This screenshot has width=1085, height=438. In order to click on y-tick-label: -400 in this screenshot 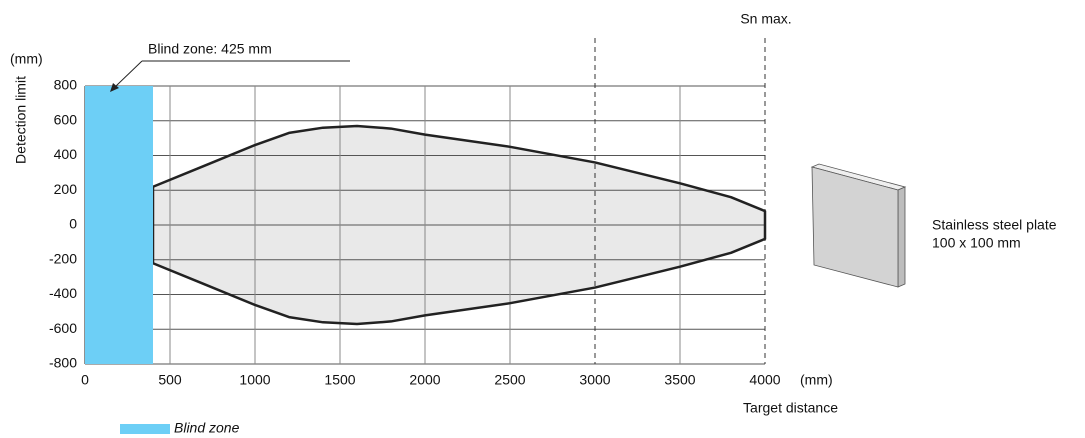, I will do `click(63, 293)`.